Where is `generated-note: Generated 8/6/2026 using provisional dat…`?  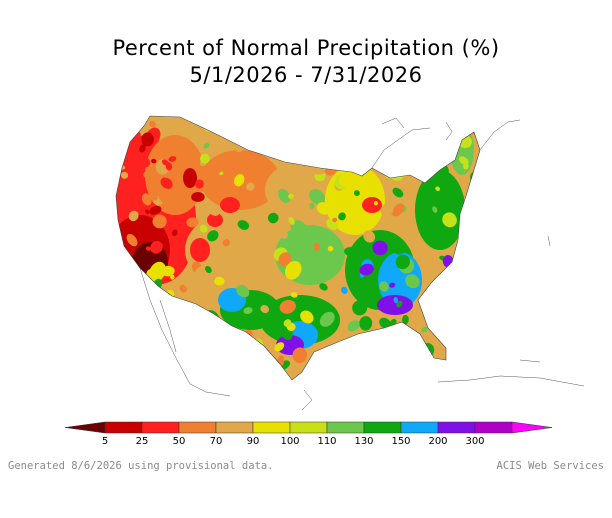 generated-note: Generated 8/6/2026 using provisional dat… is located at coordinates (141, 466).